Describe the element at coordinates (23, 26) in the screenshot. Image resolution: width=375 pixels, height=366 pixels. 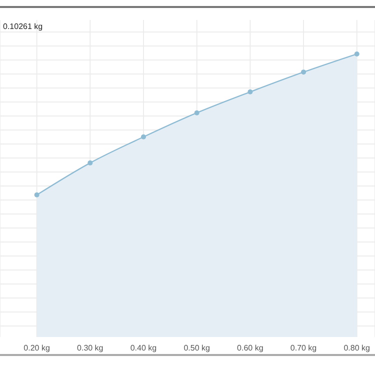
I see `text: 0.10261 kg` at that location.